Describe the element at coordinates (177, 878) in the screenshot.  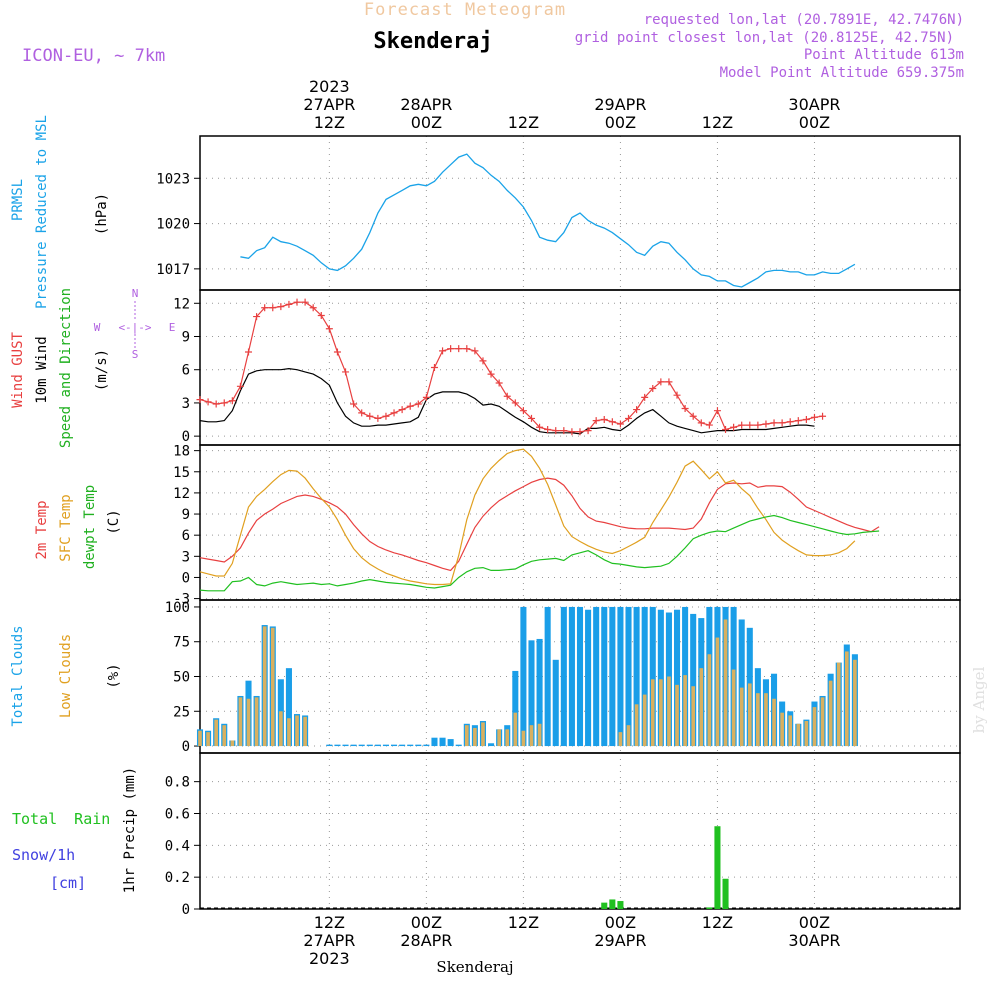
I see `precip-ytick-label: 0.2` at that location.